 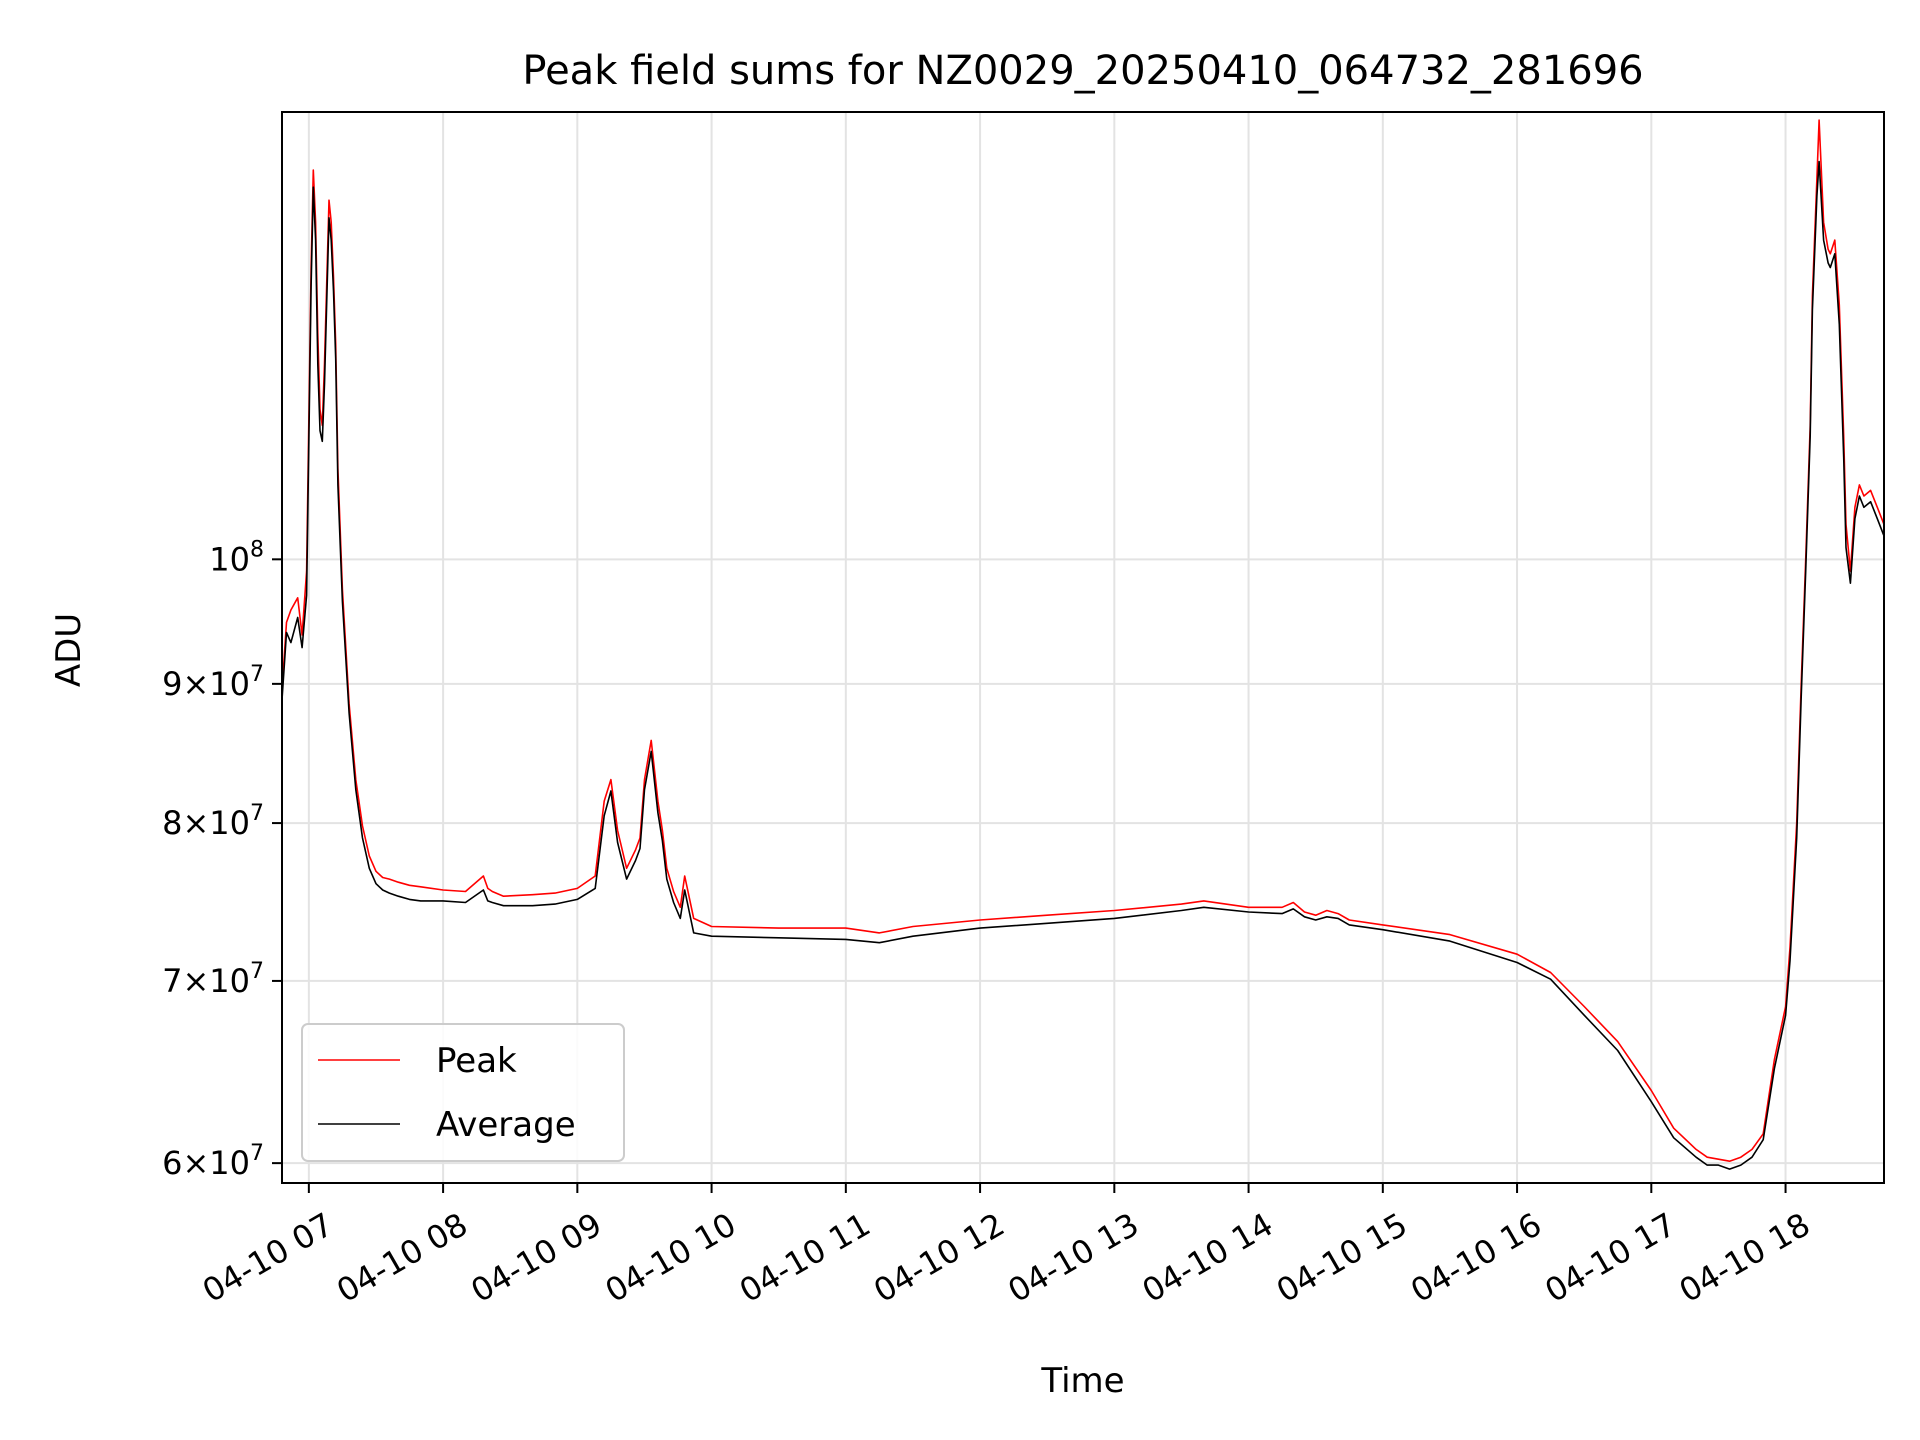 I want to click on legend-label: Average, so click(x=506, y=1125).